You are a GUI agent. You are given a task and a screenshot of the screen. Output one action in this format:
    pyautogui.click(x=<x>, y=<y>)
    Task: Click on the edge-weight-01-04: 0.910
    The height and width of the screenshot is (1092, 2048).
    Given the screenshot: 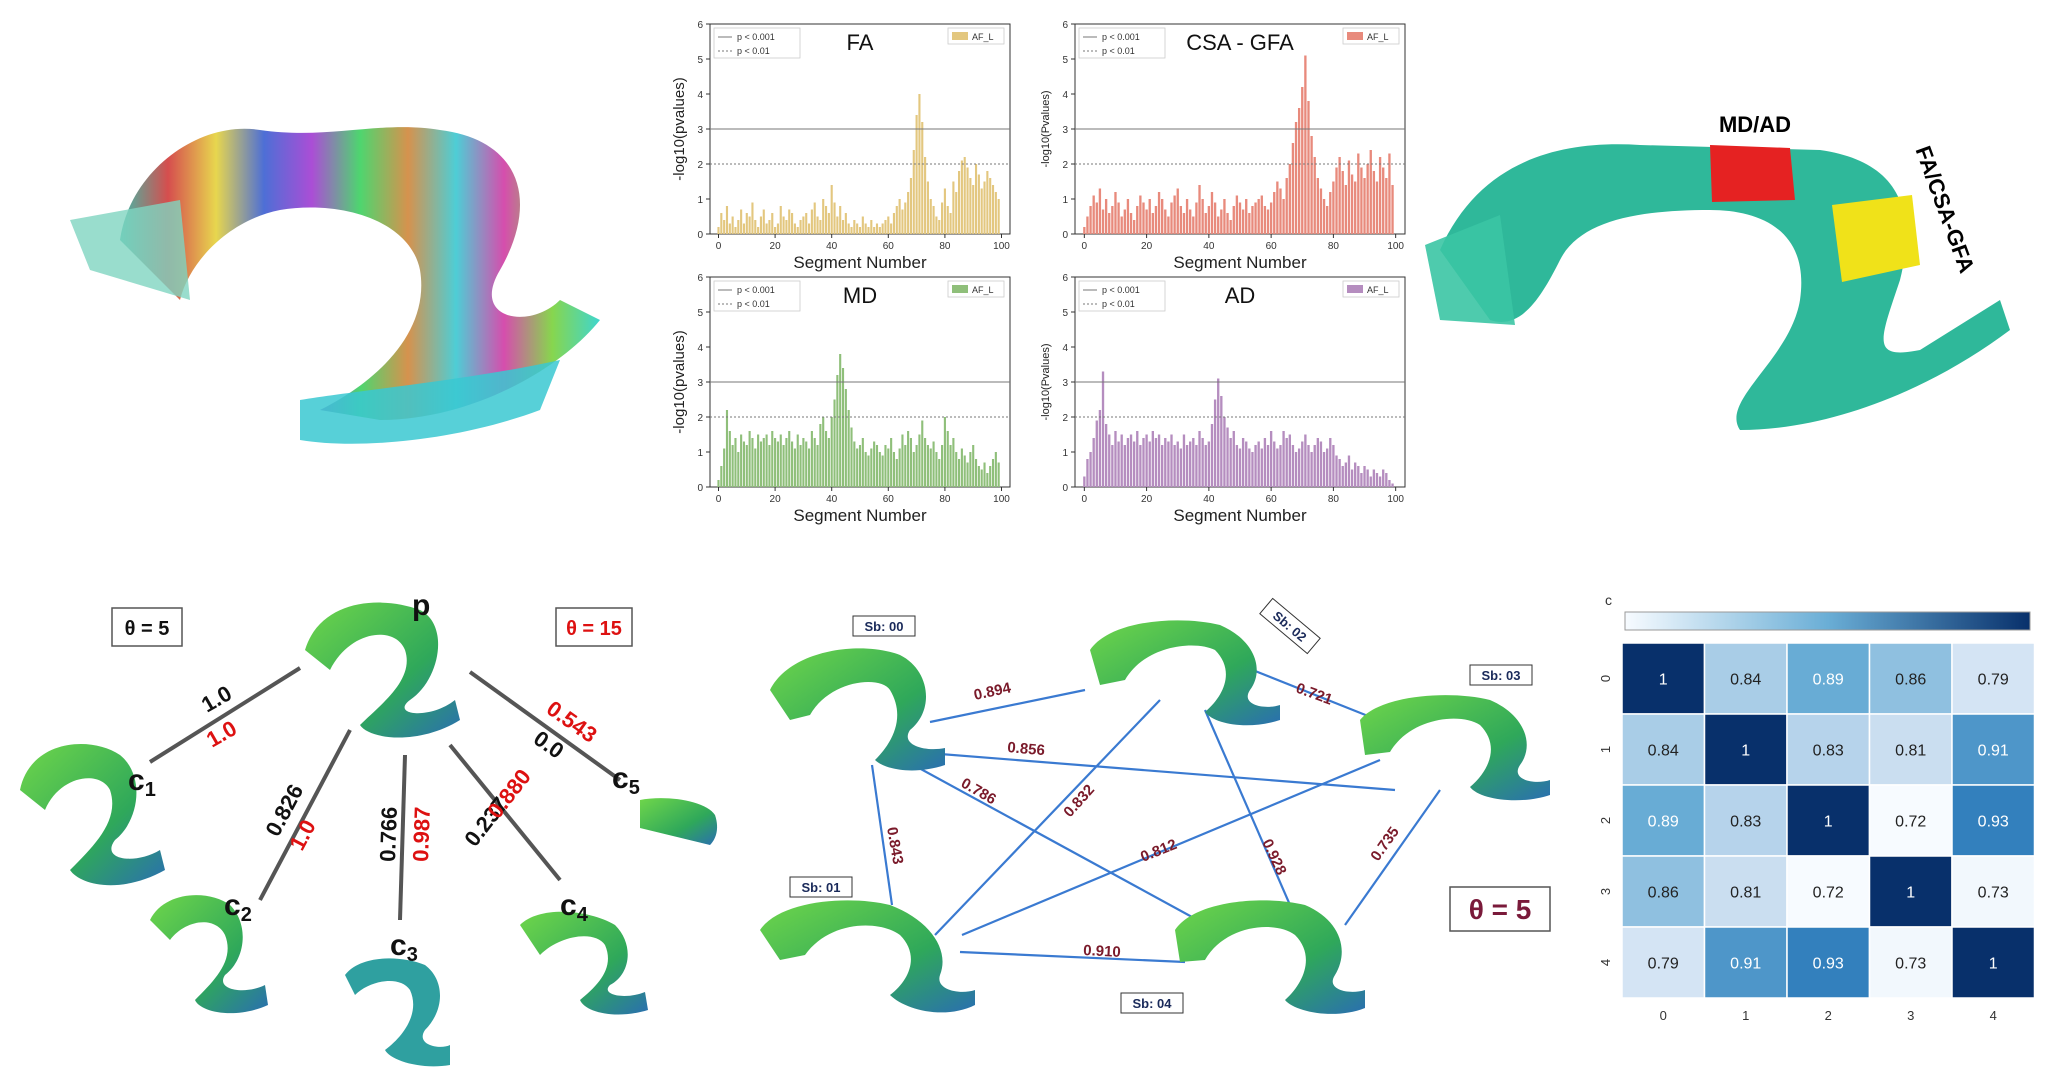 What is the action you would take?
    pyautogui.click(x=1102, y=951)
    